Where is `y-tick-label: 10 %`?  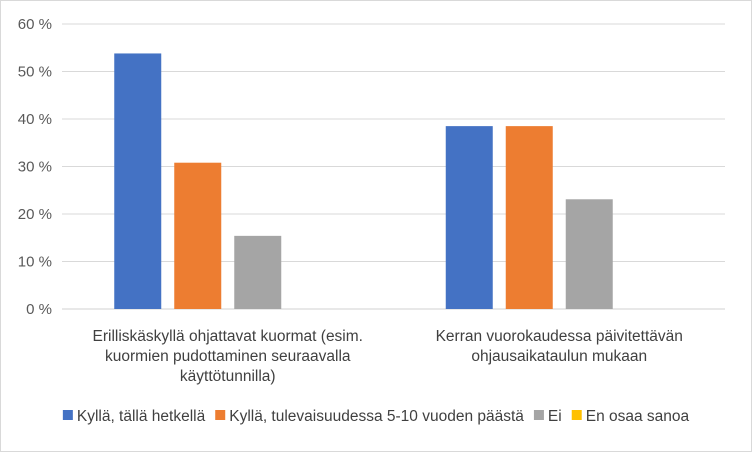
y-tick-label: 10 % is located at coordinates (35, 262).